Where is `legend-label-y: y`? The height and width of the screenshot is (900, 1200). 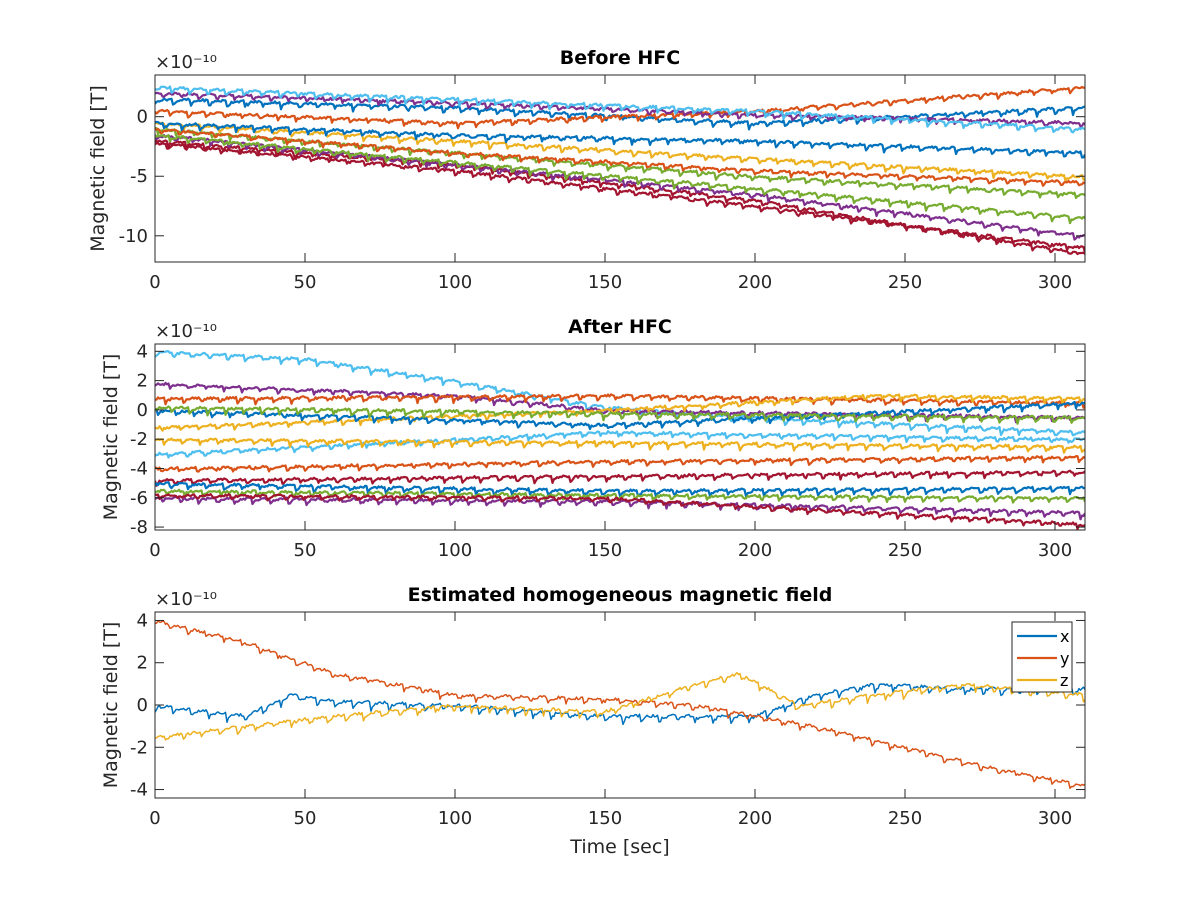
legend-label-y: y is located at coordinates (1064, 658).